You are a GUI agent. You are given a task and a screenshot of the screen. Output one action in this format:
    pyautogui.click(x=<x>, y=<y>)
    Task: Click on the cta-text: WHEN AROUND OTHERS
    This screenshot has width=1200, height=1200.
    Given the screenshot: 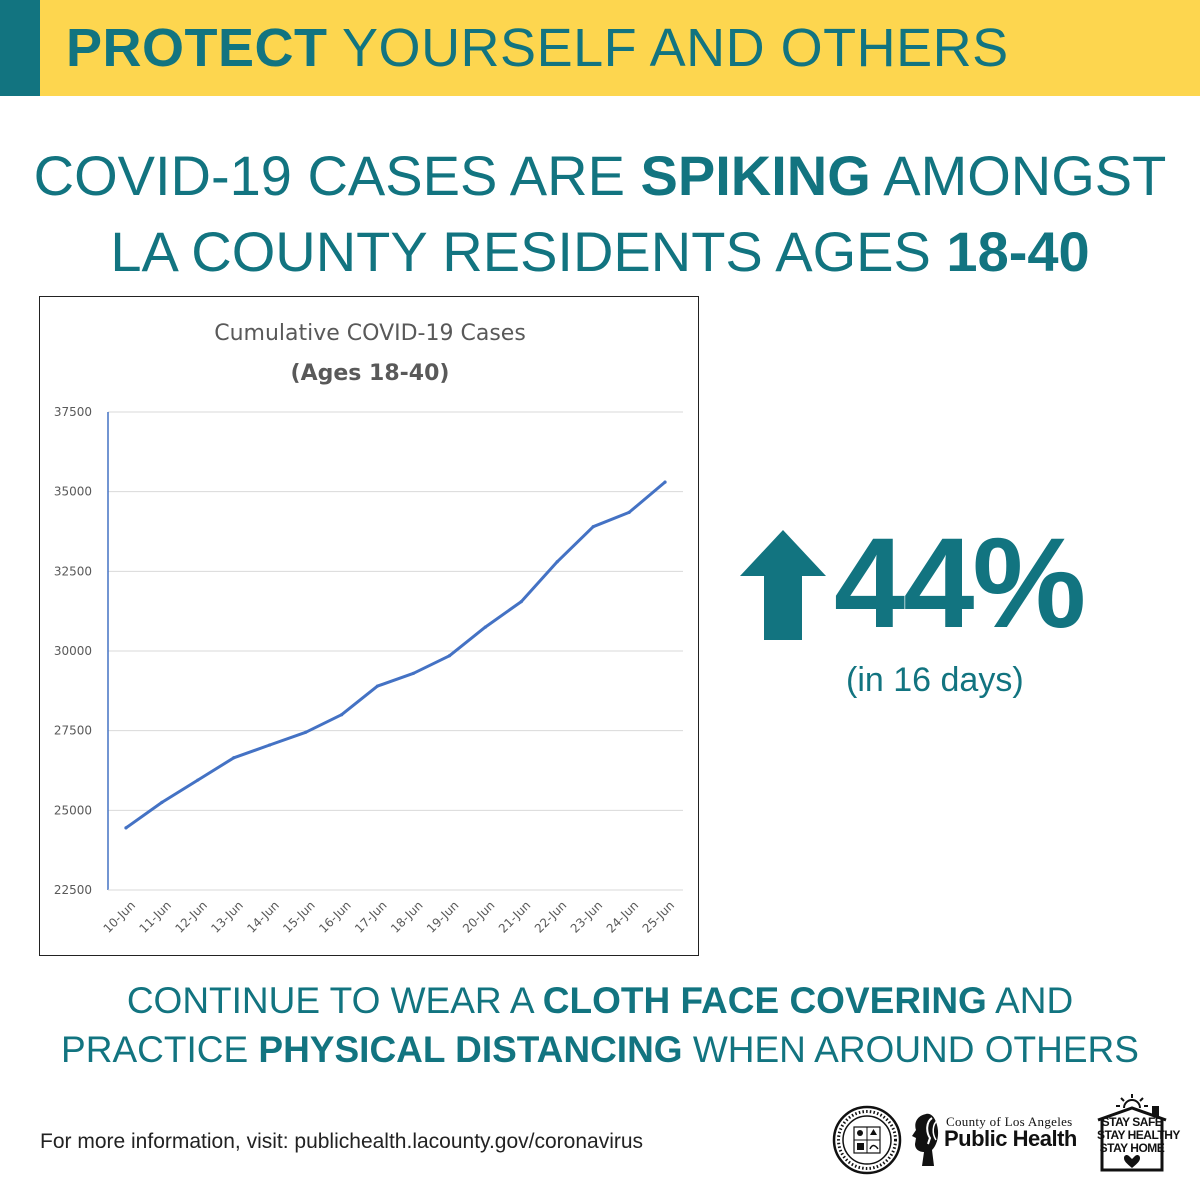 What is the action you would take?
    pyautogui.click(x=910, y=1049)
    